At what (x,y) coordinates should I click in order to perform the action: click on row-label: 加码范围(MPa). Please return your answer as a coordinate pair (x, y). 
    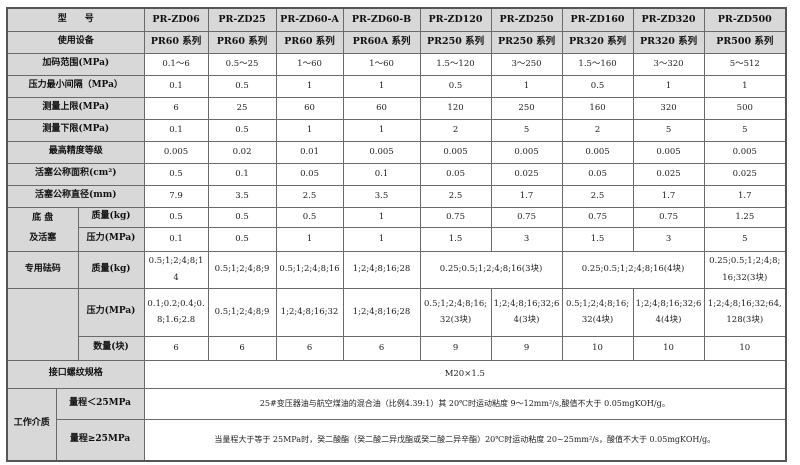
    Looking at the image, I should click on (75, 64).